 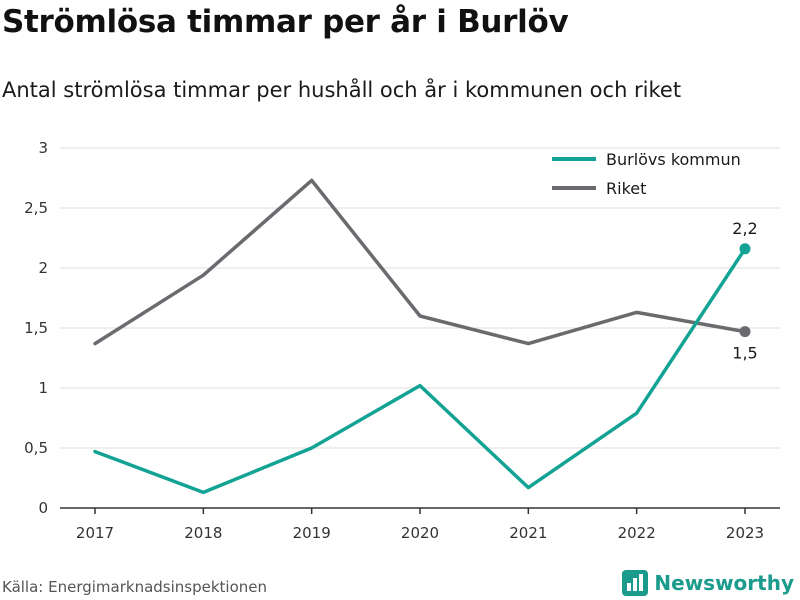 What do you see at coordinates (43, 268) in the screenshot?
I see `y-tick-label: 2` at bounding box center [43, 268].